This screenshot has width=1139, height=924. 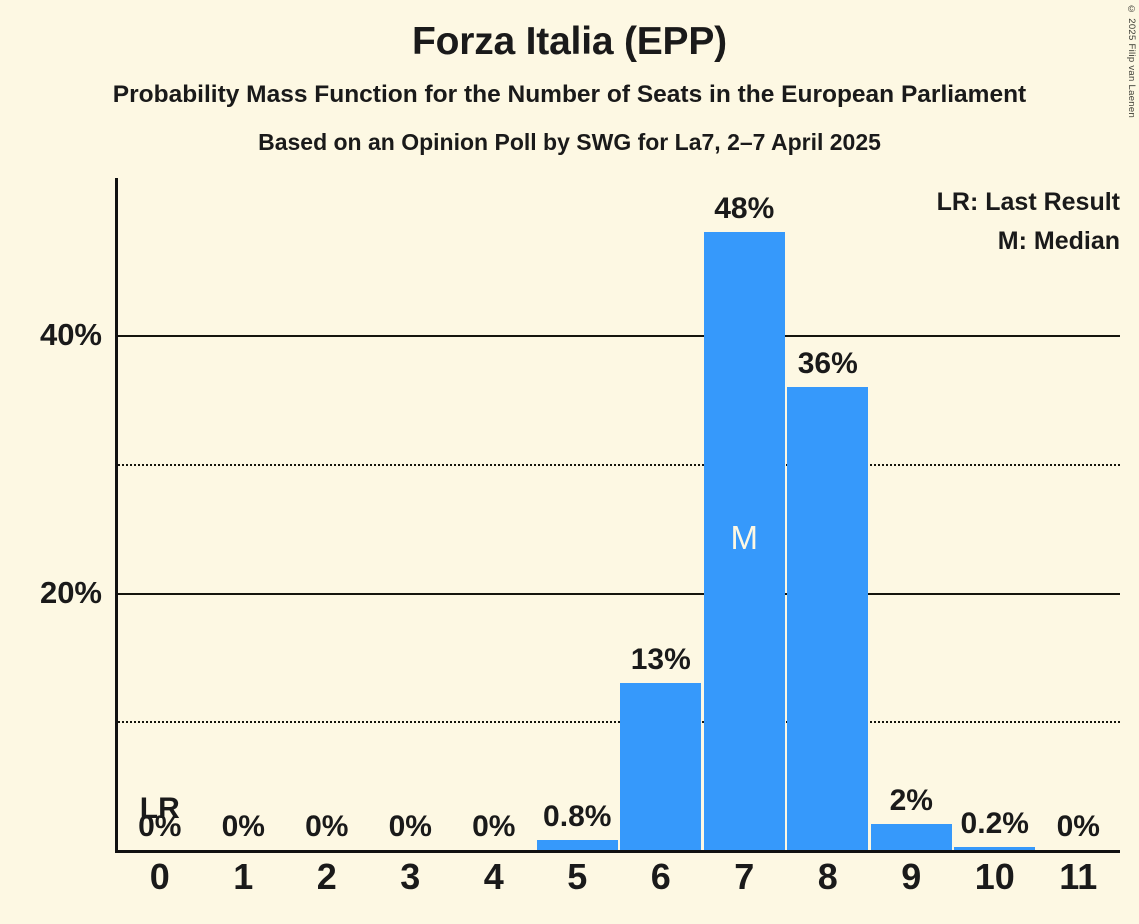 I want to click on x-axis-tick-label: 7, so click(x=744, y=876).